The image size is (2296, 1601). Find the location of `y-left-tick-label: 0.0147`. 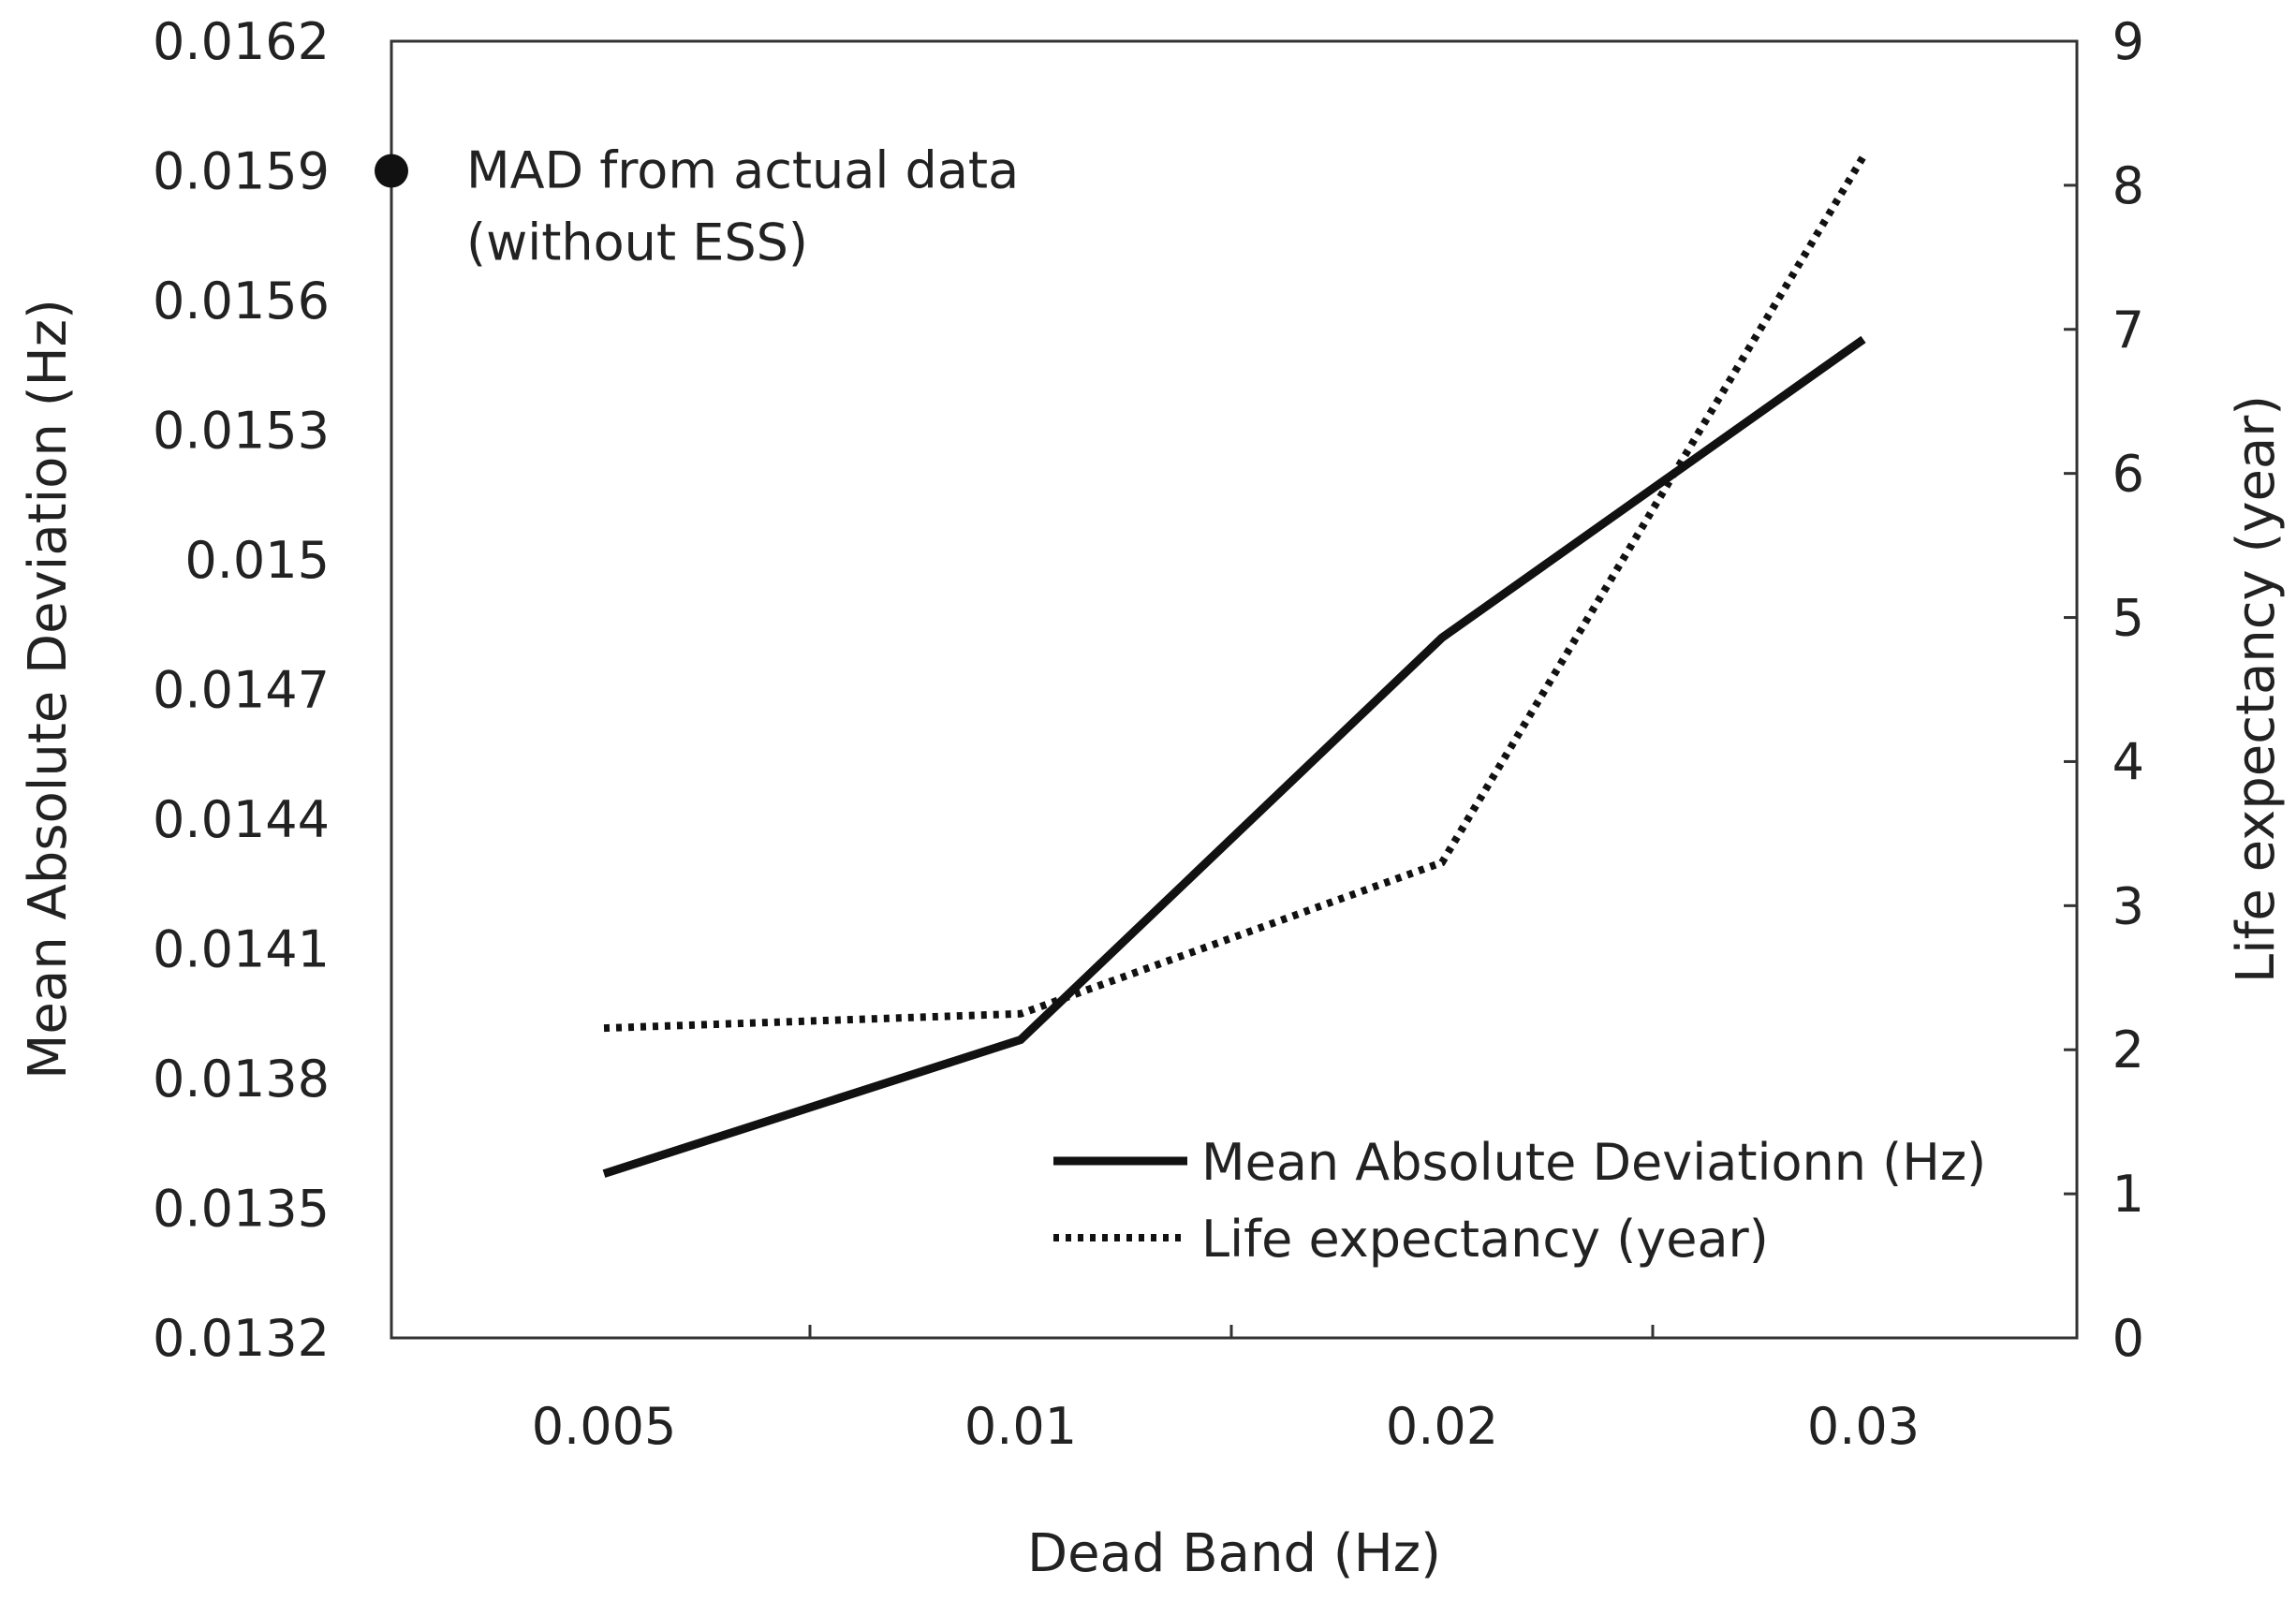

y-left-tick-label: 0.0147 is located at coordinates (242, 690).